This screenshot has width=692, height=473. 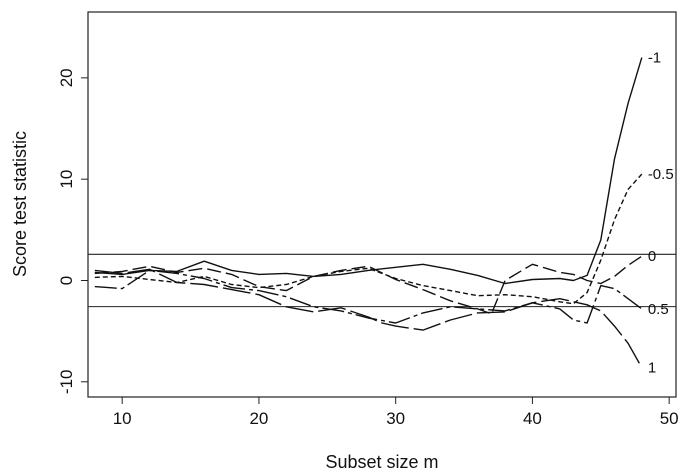 What do you see at coordinates (122, 418) in the screenshot?
I see `x-tick-label: 10` at bounding box center [122, 418].